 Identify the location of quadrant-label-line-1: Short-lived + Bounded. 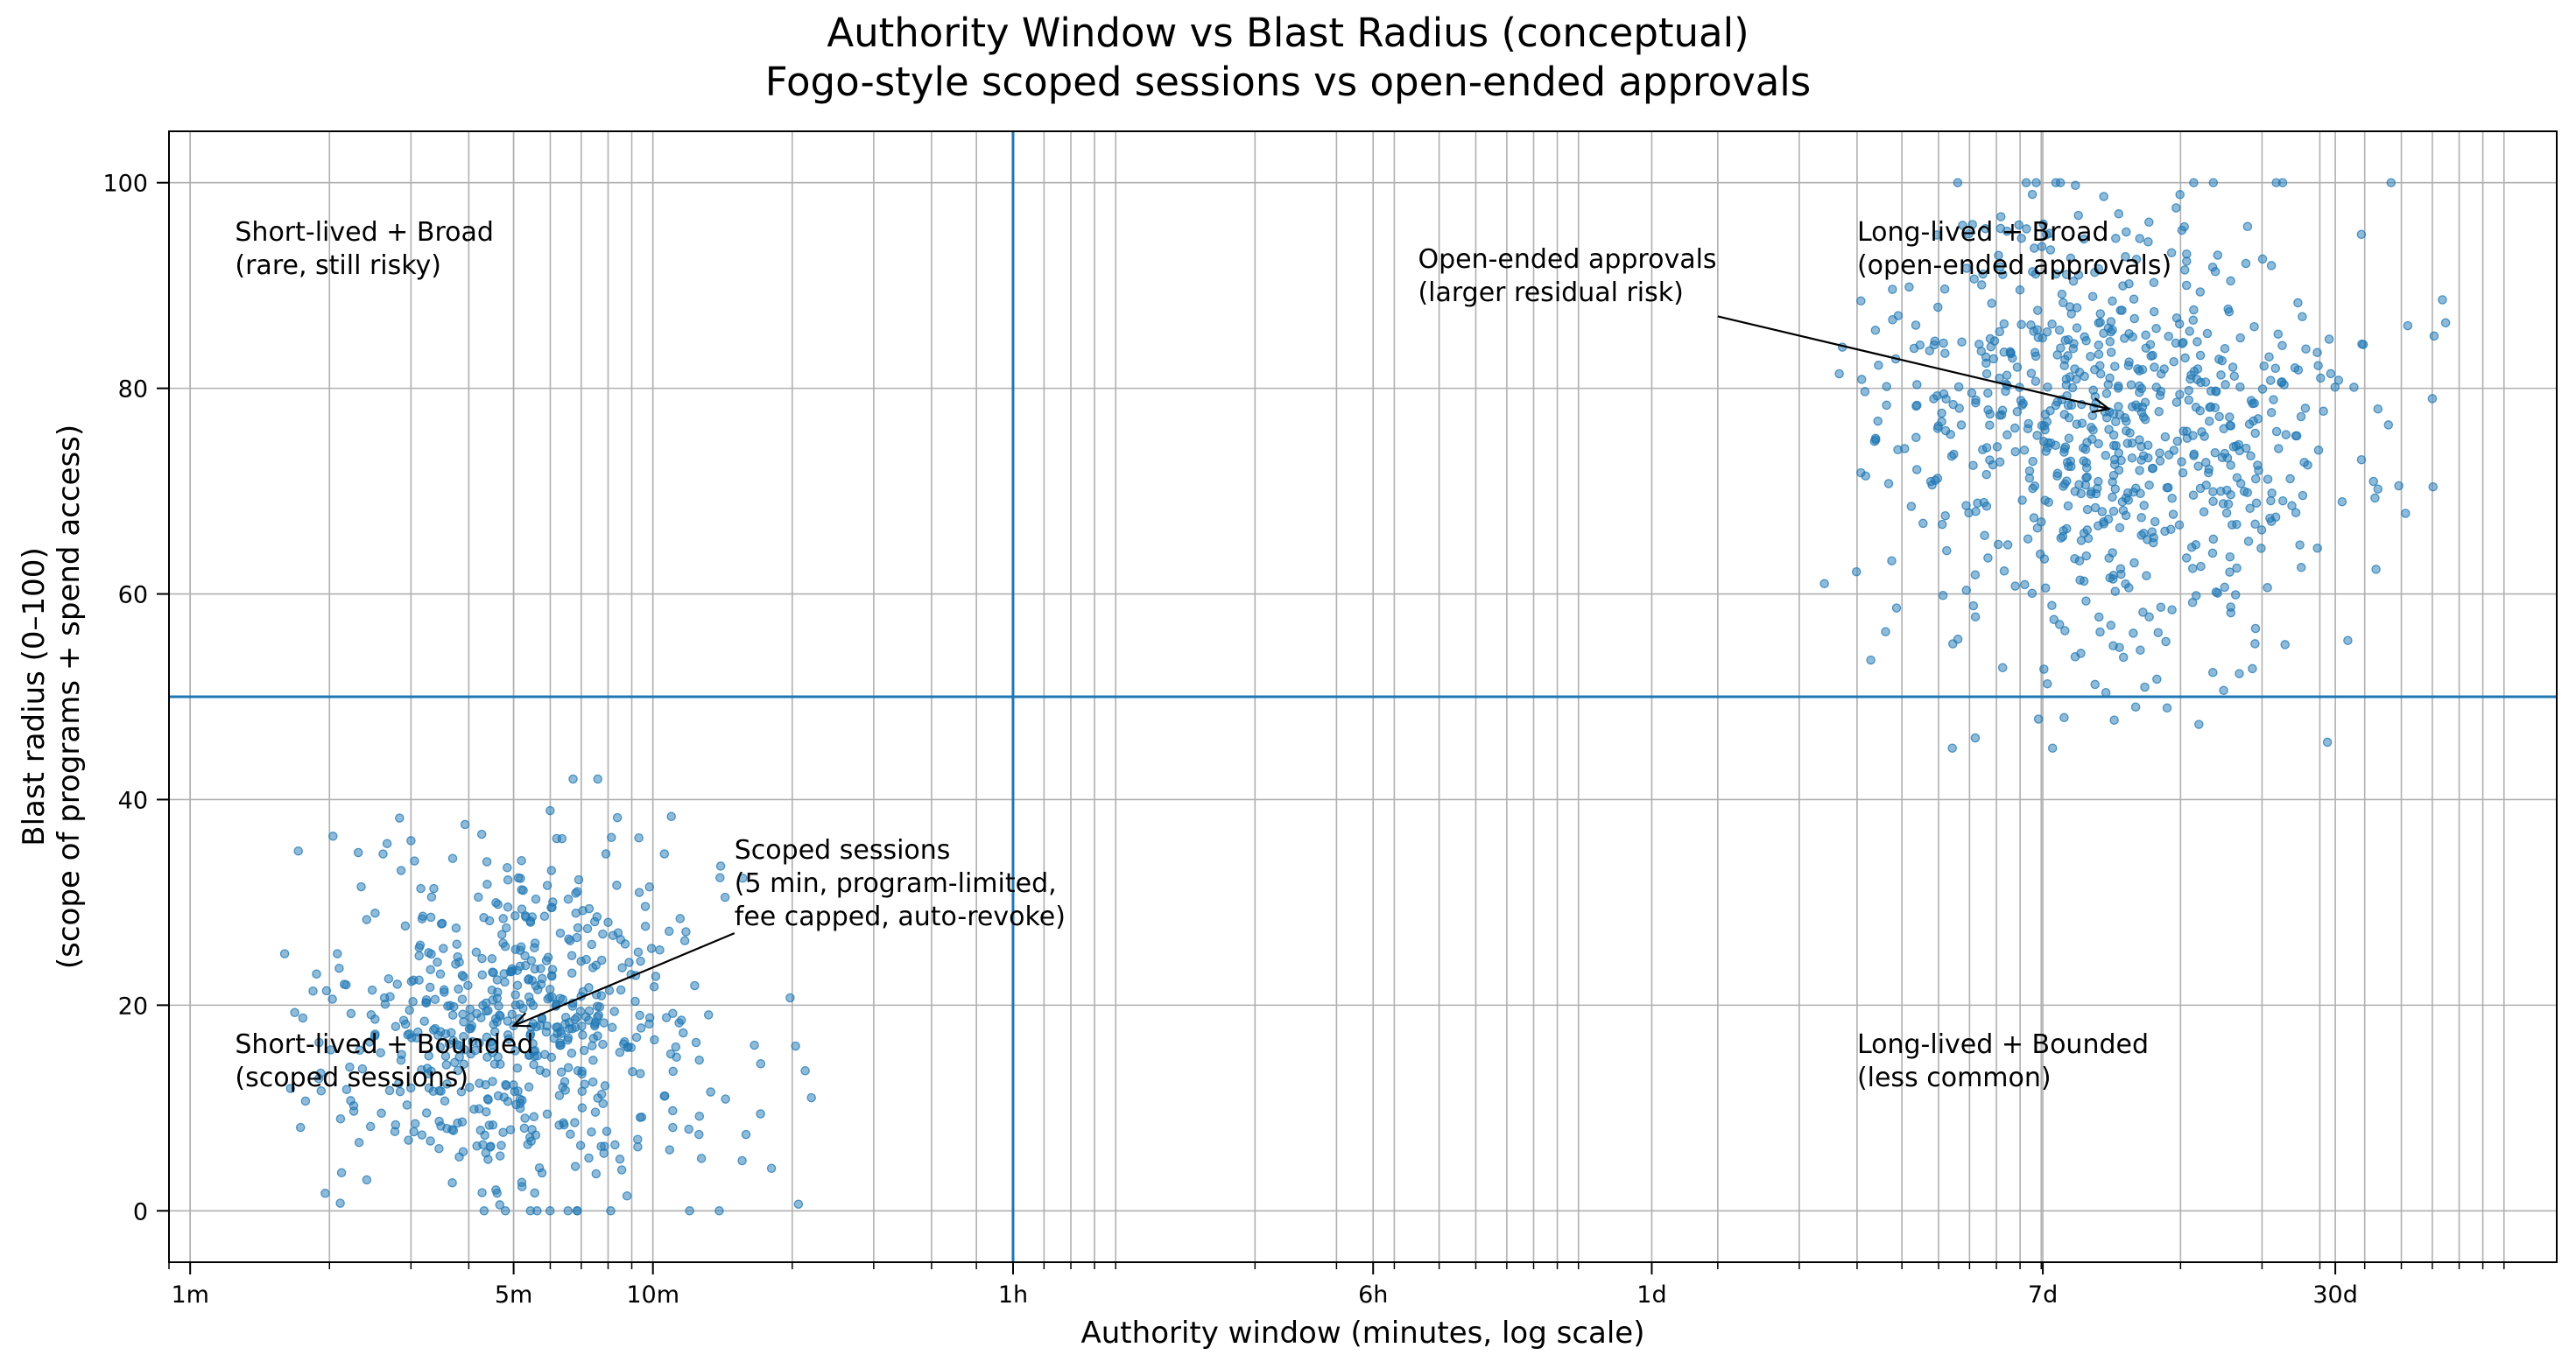
(384, 1044).